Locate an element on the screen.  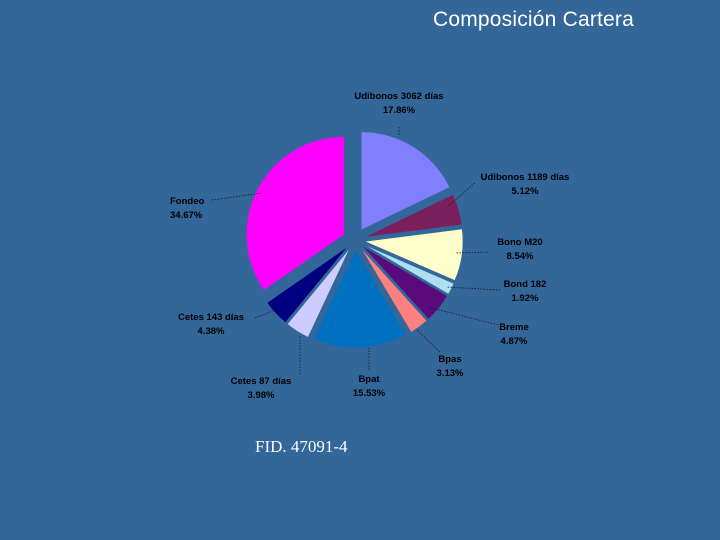
slice-name-label: Udibonos 3062 días is located at coordinates (398, 96).